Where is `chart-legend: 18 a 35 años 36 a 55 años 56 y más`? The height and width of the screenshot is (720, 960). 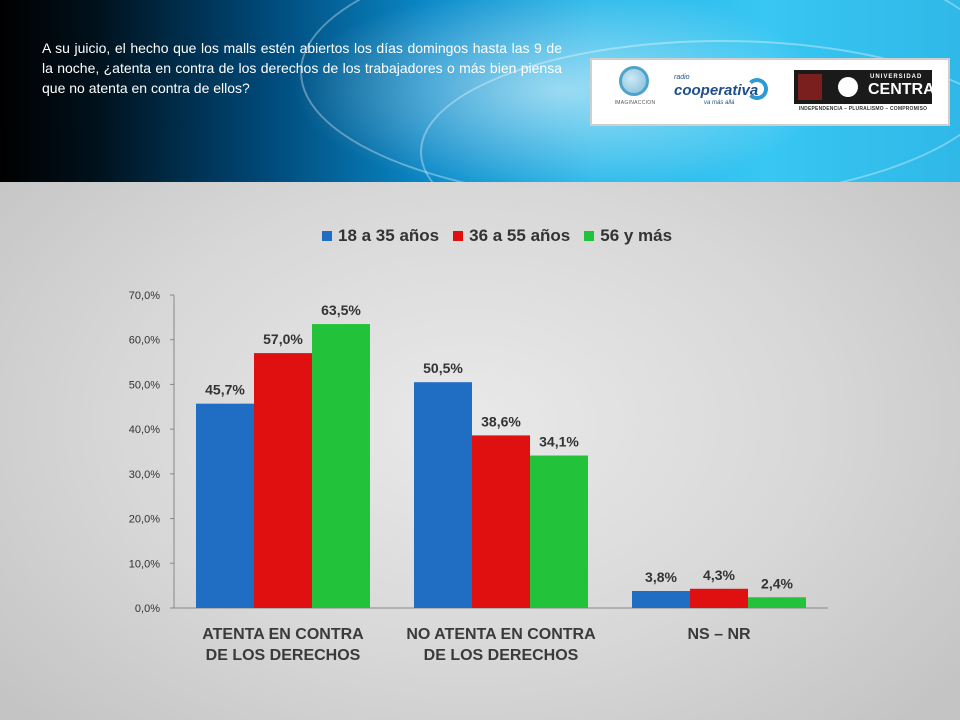 chart-legend: 18 a 35 años 36 a 55 años 56 y más is located at coordinates (497, 236).